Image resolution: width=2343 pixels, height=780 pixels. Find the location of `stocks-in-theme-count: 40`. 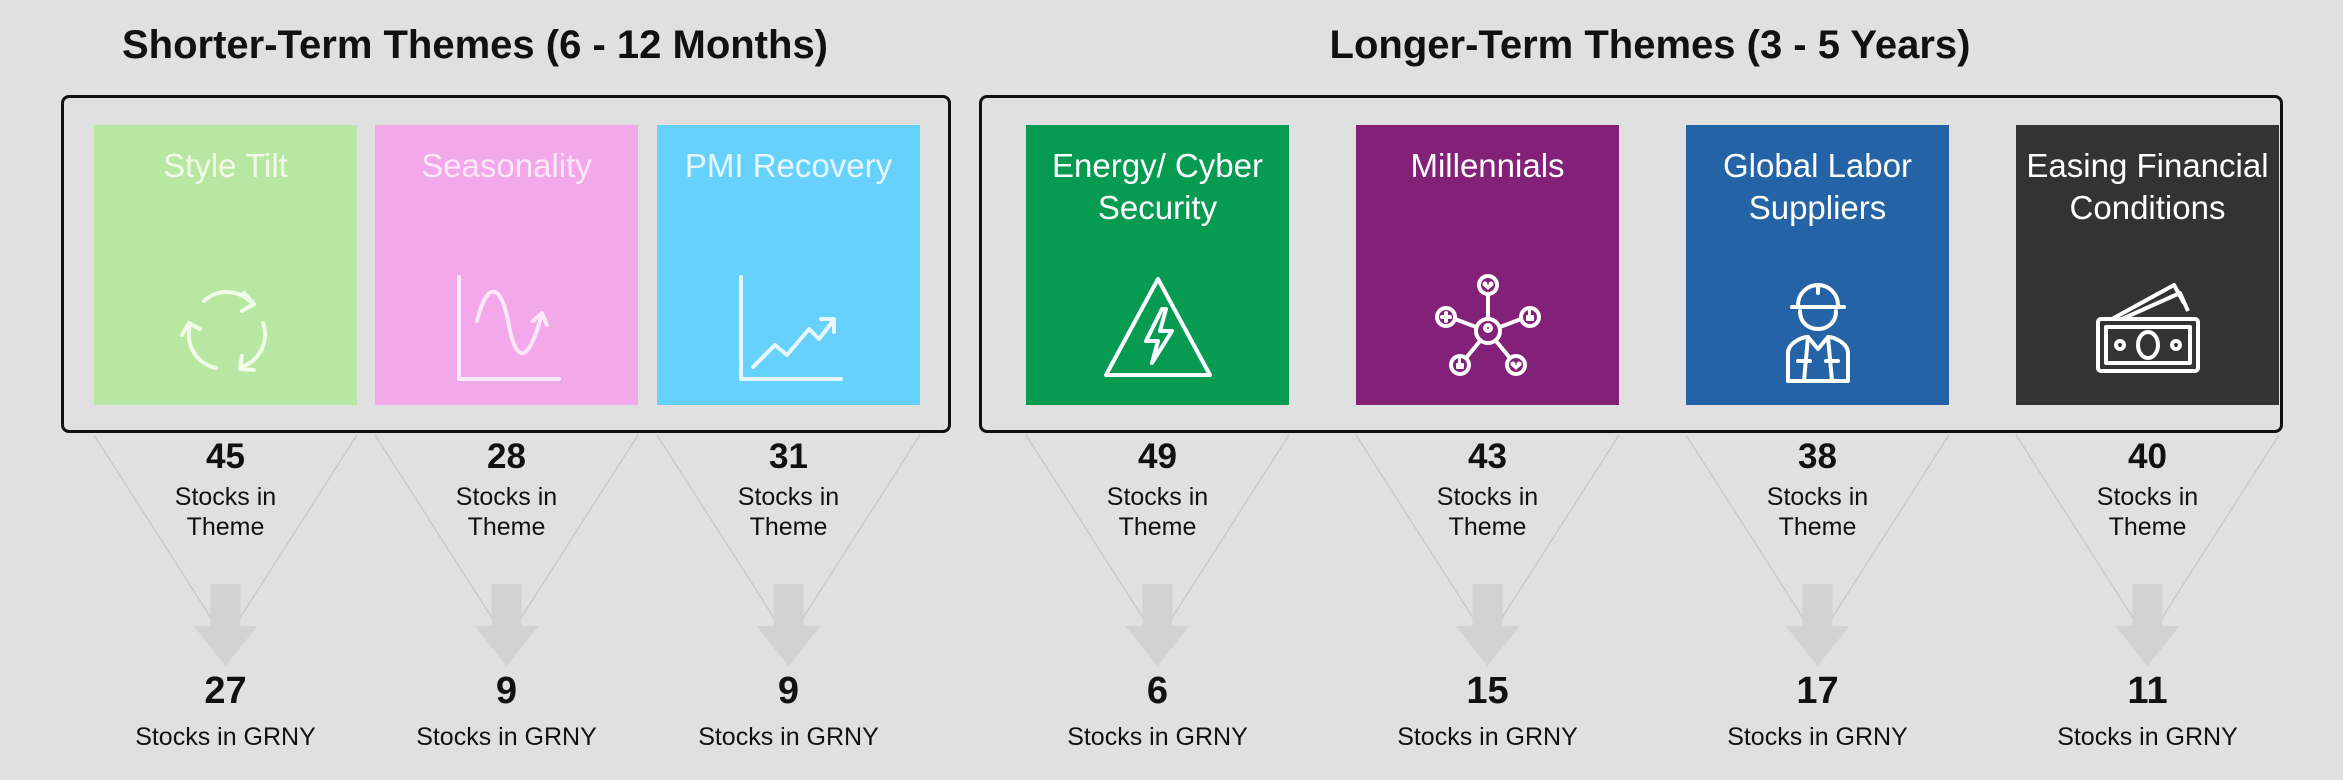

stocks-in-theme-count: 40 is located at coordinates (2147, 456).